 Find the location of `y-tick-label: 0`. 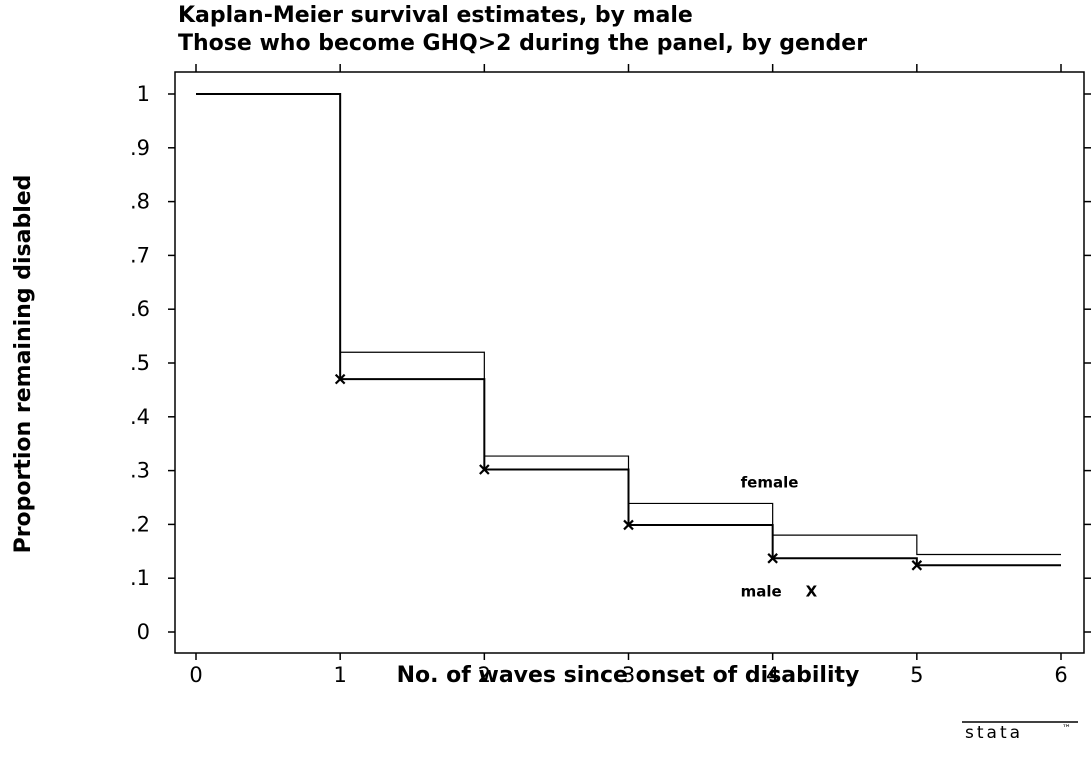

y-tick-label: 0 is located at coordinates (143, 632).